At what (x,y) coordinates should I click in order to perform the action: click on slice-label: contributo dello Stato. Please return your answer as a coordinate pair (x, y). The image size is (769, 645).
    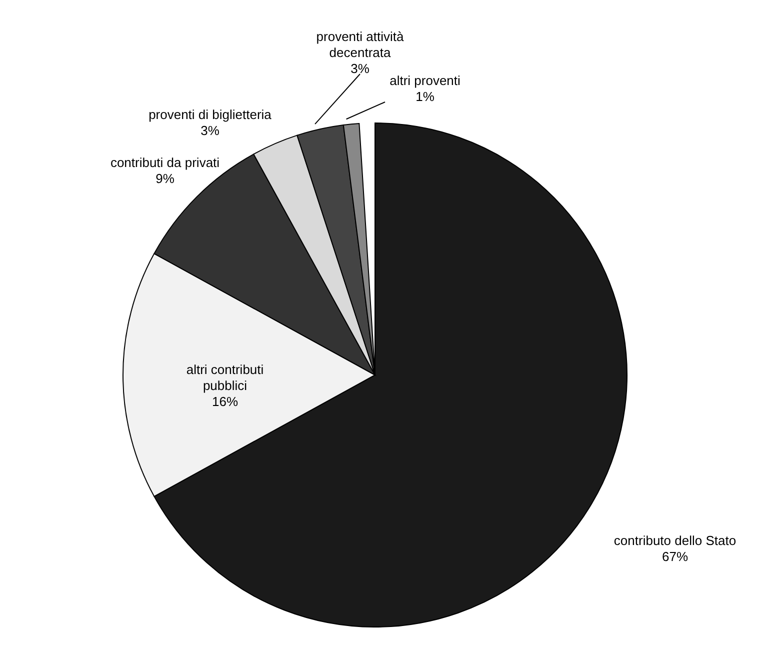
    Looking at the image, I should click on (675, 540).